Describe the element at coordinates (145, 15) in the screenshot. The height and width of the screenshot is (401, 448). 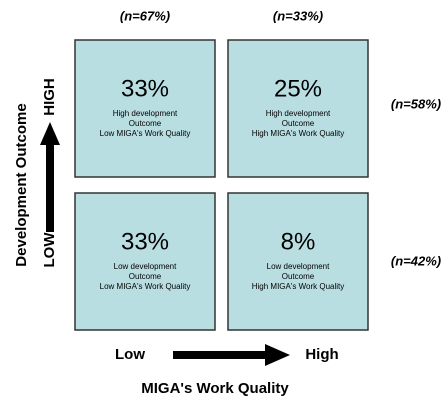
I see `column-header: (n=67%)` at that location.